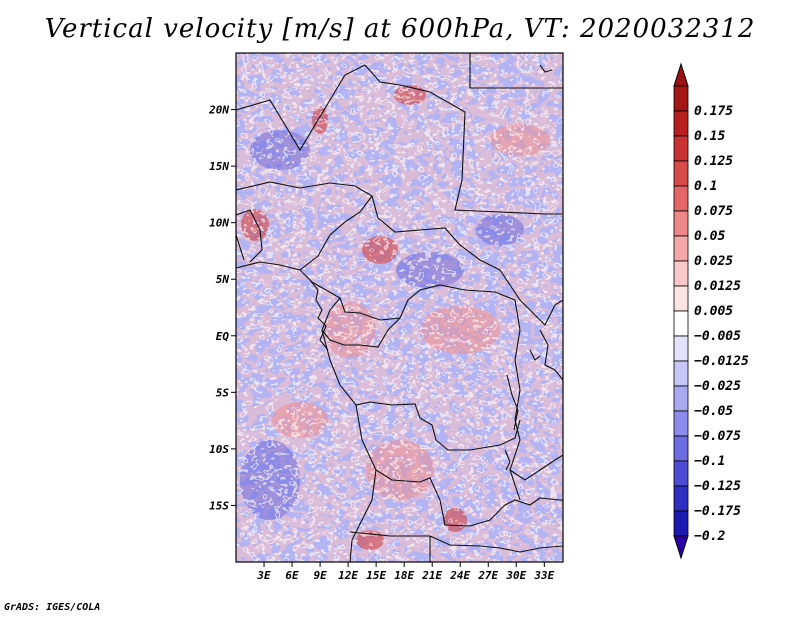  What do you see at coordinates (717, 386) in the screenshot?
I see `colorbar-level-label: −0.025` at bounding box center [717, 386].